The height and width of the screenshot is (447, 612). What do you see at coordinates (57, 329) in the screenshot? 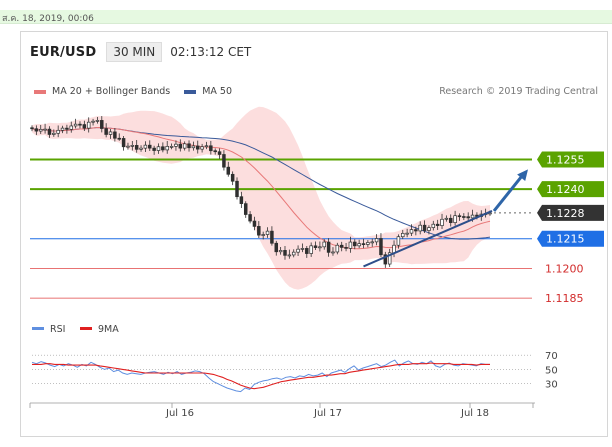
I see `rsi-legend-label: RSI` at bounding box center [57, 329].